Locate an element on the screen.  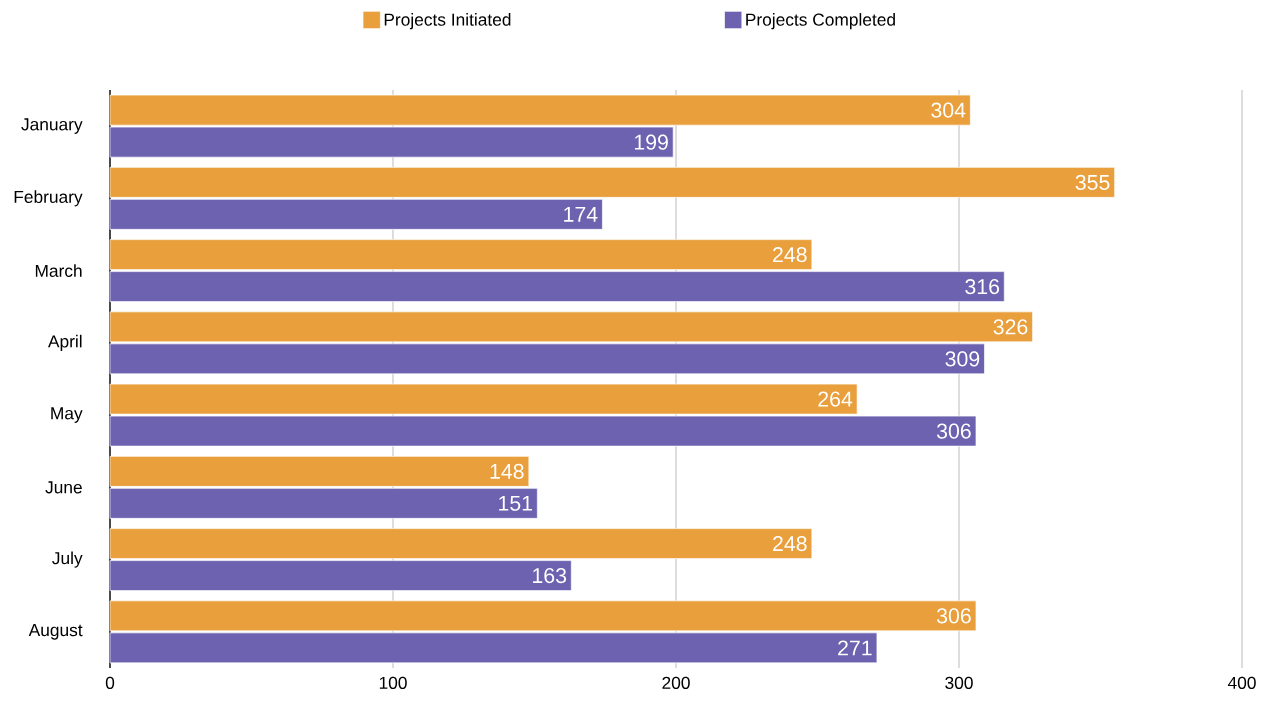
data-label: 326 is located at coordinates (1010, 327).